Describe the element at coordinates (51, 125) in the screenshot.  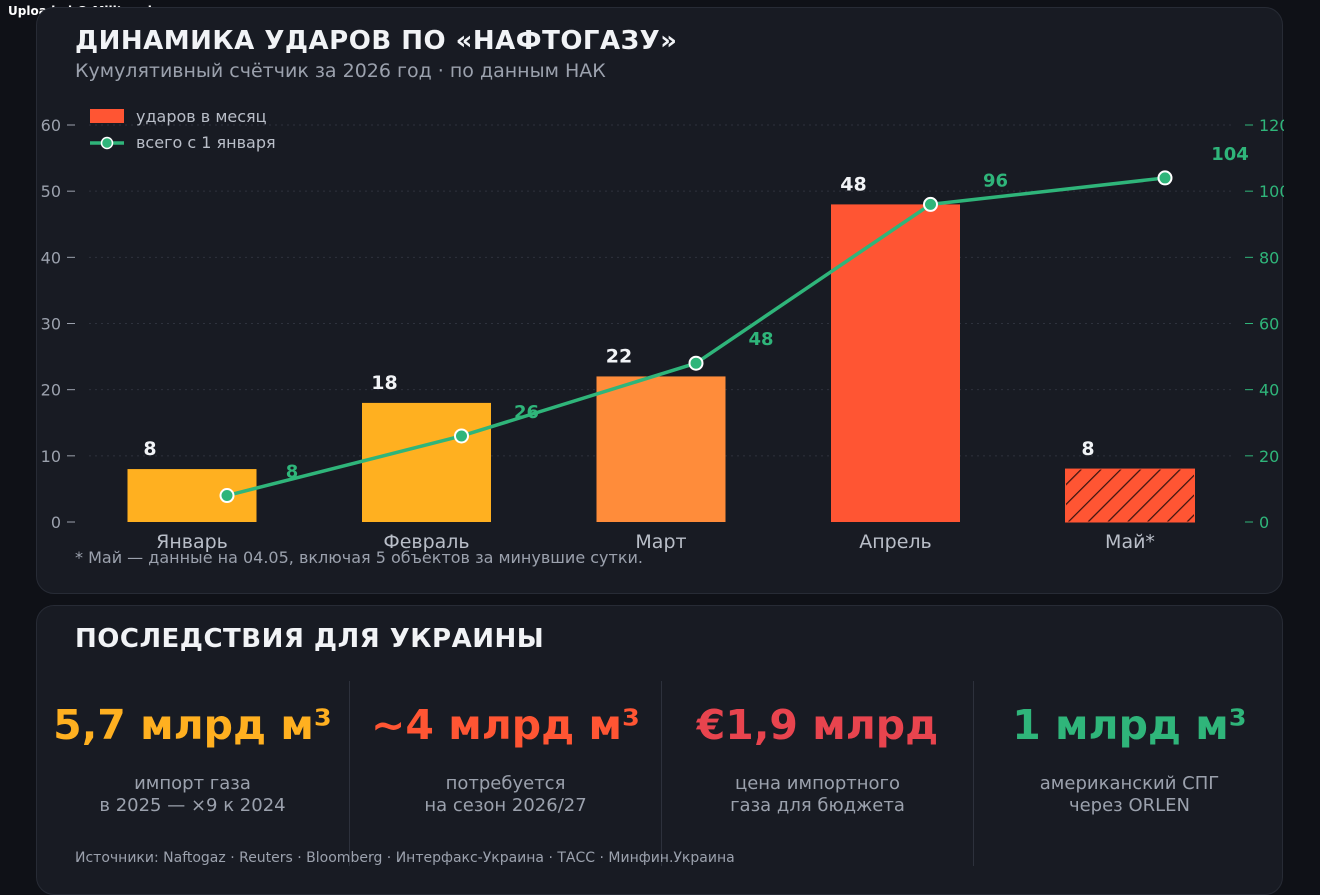
I see `y-tick-label: 60` at that location.